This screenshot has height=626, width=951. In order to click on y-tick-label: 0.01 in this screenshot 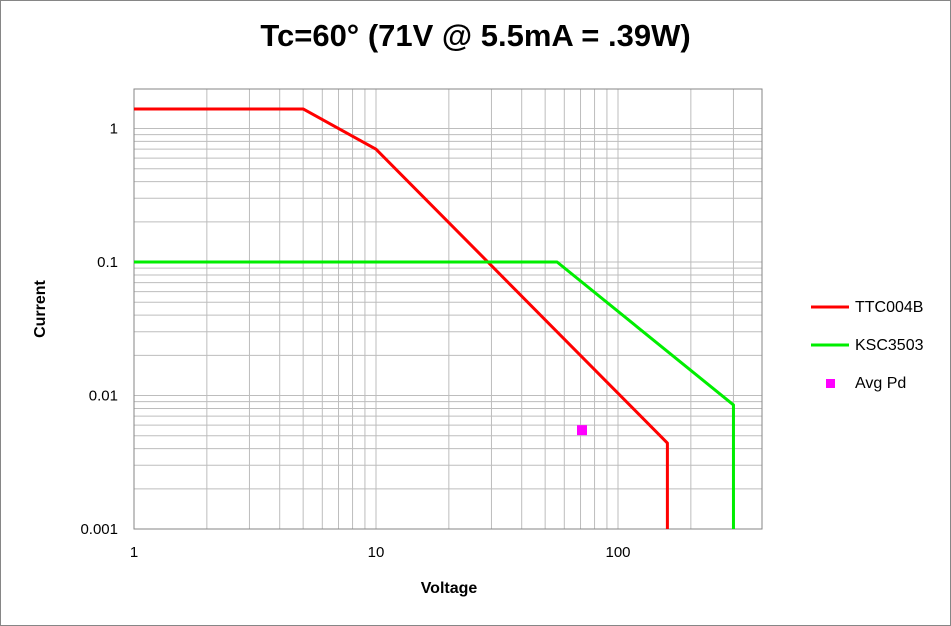, I will do `click(103, 396)`.